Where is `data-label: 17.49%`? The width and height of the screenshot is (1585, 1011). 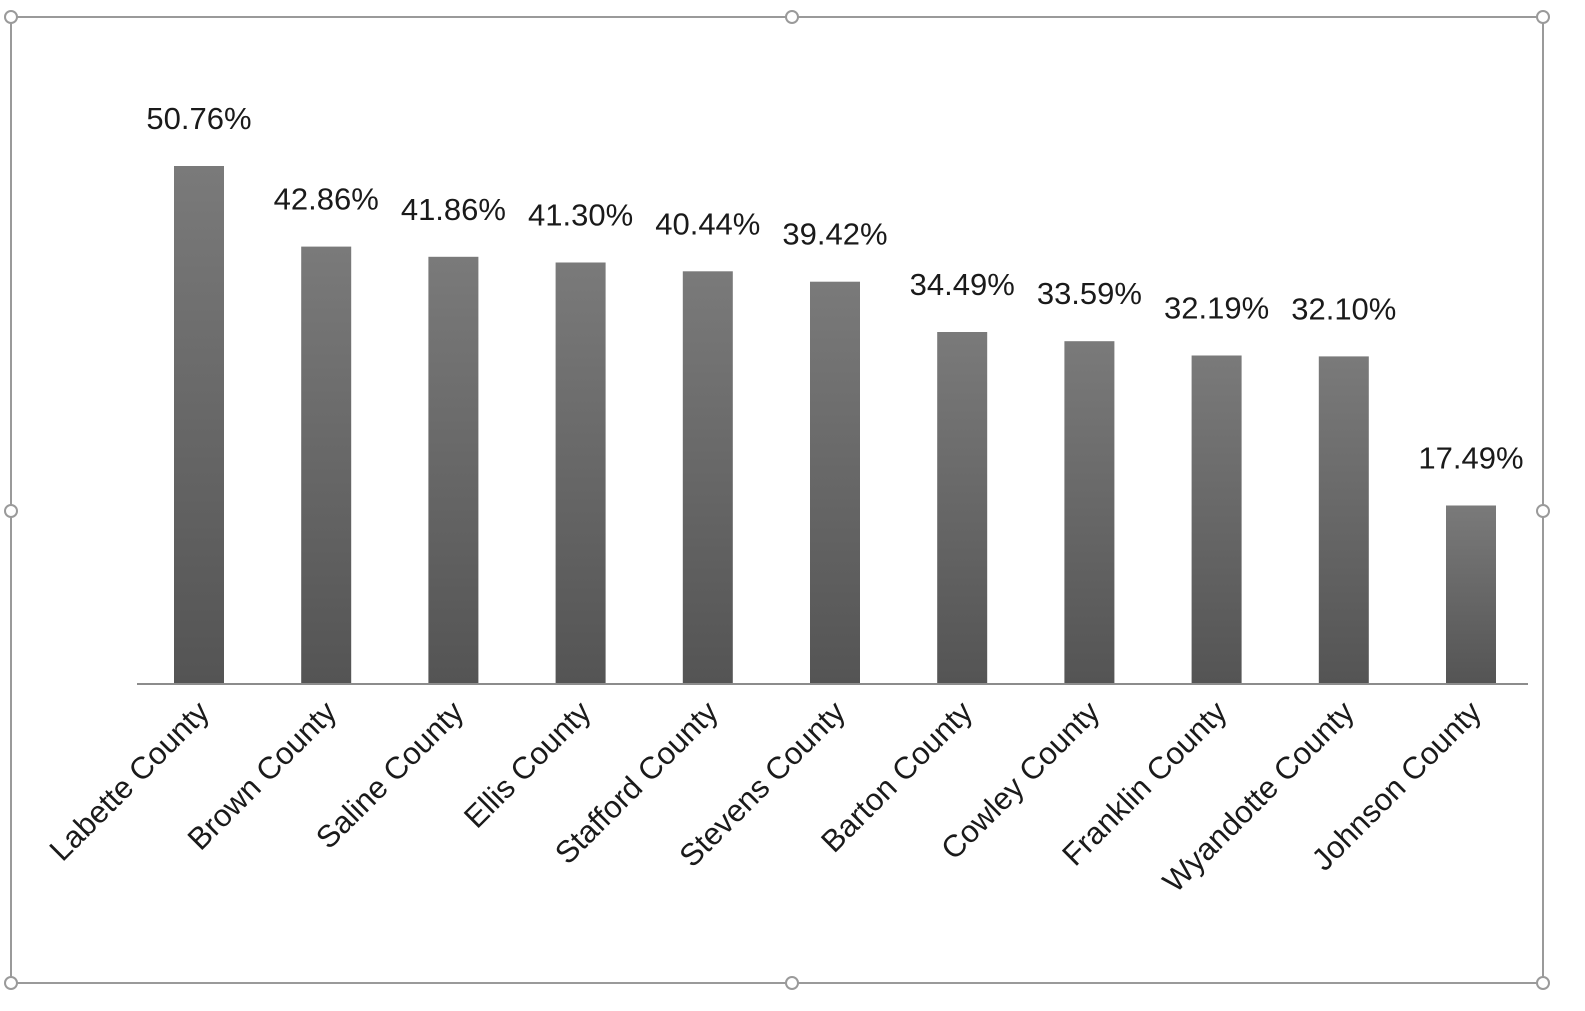 data-label: 17.49% is located at coordinates (1470, 458).